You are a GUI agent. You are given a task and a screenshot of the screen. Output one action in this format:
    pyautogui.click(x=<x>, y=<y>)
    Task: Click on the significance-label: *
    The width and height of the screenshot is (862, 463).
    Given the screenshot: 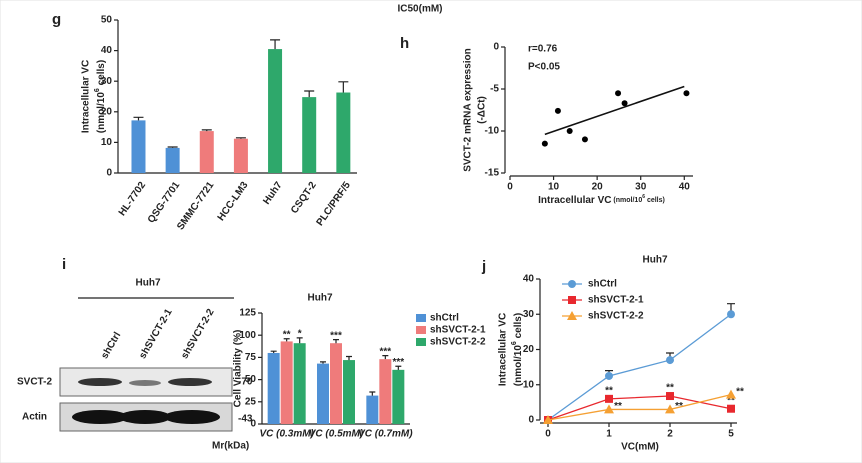 What is the action you would take?
    pyautogui.click(x=300, y=334)
    